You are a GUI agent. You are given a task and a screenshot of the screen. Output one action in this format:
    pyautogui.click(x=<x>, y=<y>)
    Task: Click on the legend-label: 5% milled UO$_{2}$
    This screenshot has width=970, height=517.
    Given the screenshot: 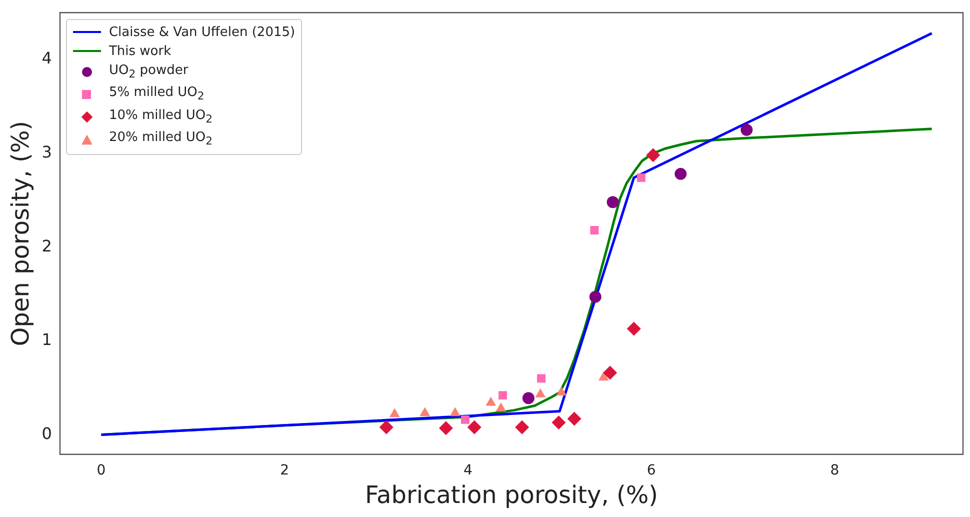 What is the action you would take?
    pyautogui.click(x=156, y=94)
    